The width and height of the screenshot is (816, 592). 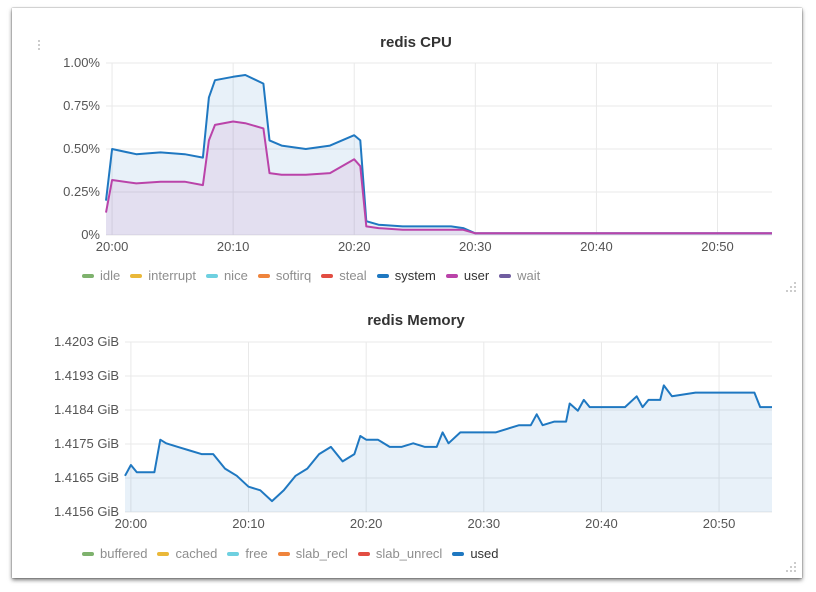 What do you see at coordinates (90, 234) in the screenshot?
I see `y-tick-label: 0%` at bounding box center [90, 234].